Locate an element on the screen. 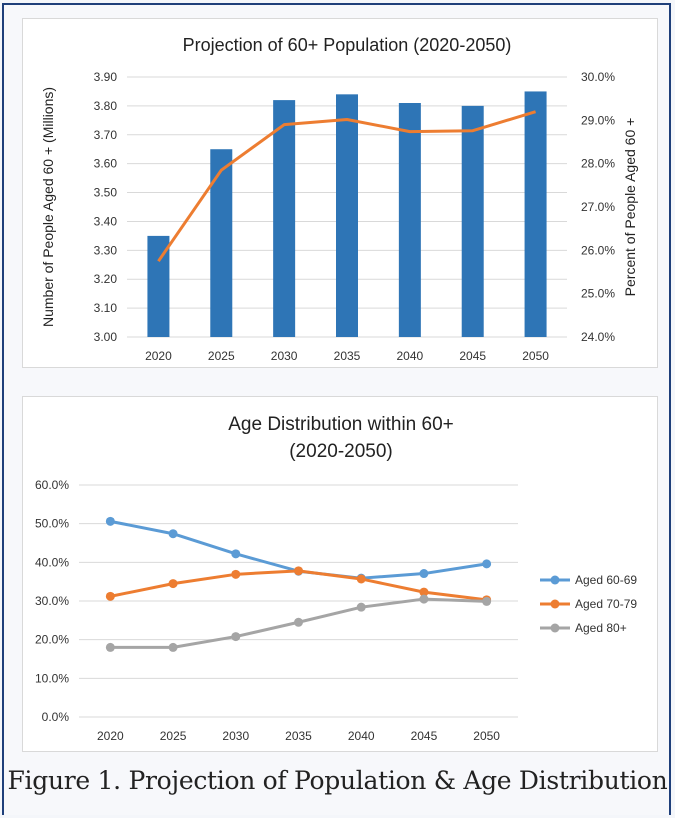  y2-tick-label: 25.0% is located at coordinates (598, 294).